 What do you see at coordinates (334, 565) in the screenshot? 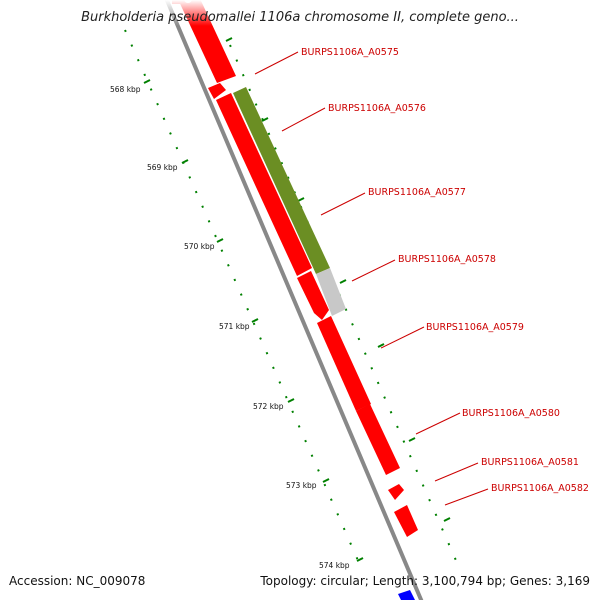
I see `scale-label: 574 kbp` at bounding box center [334, 565].